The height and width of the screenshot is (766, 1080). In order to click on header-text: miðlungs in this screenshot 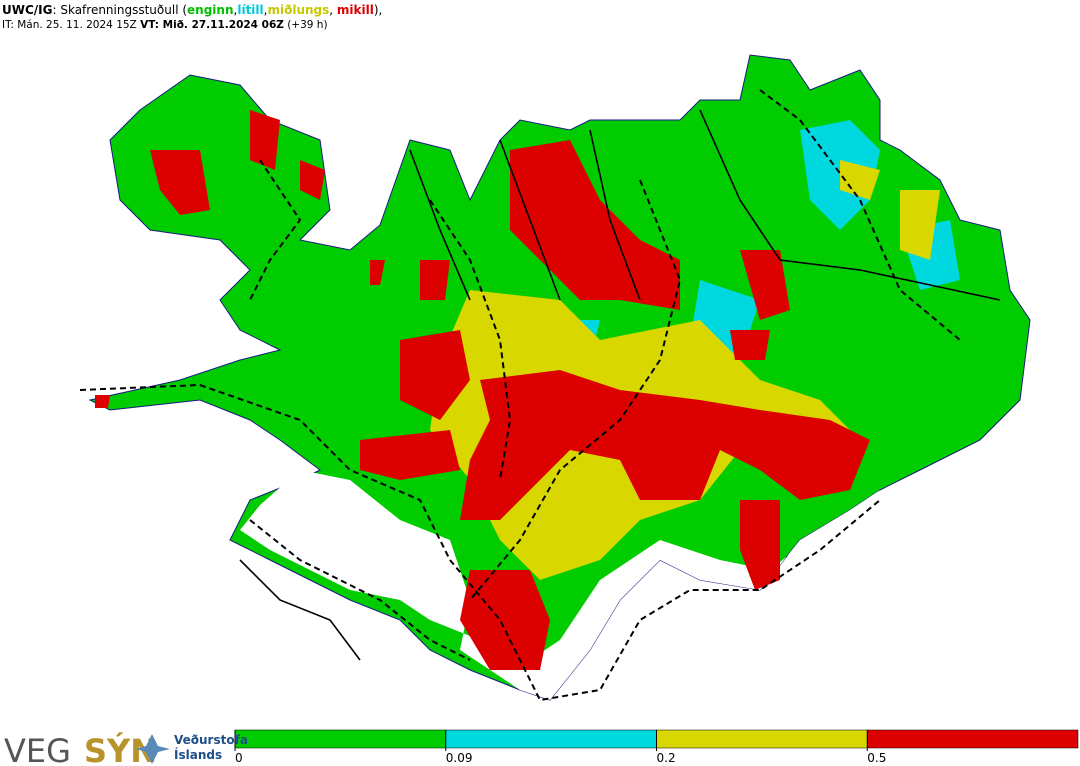, I will do `click(298, 10)`.